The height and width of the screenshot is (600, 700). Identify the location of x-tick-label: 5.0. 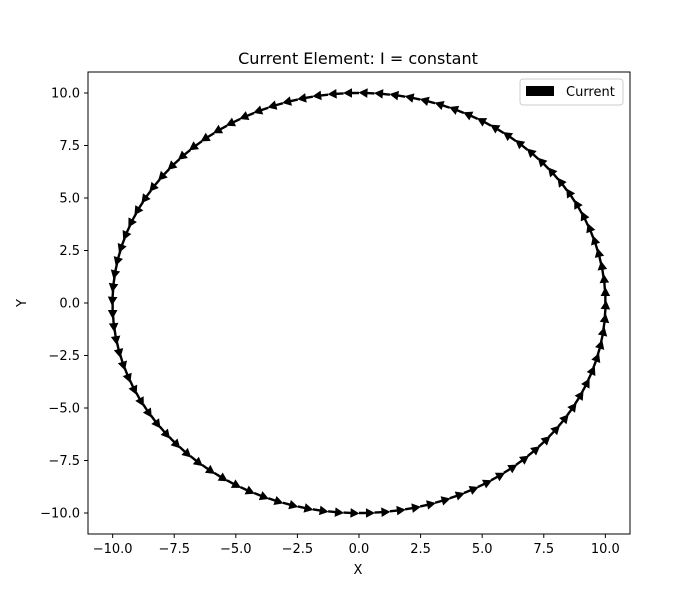
(482, 549).